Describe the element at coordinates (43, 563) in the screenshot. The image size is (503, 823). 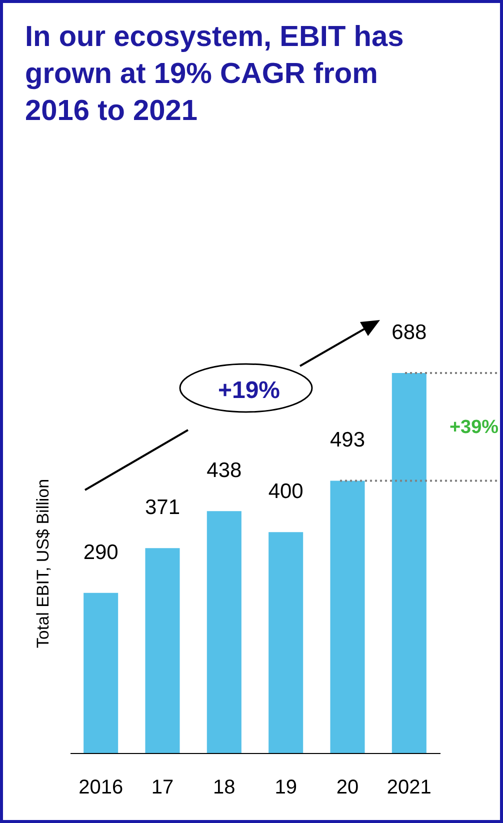
I see `y-axis-title: Total EBIT, US$ Billion` at that location.